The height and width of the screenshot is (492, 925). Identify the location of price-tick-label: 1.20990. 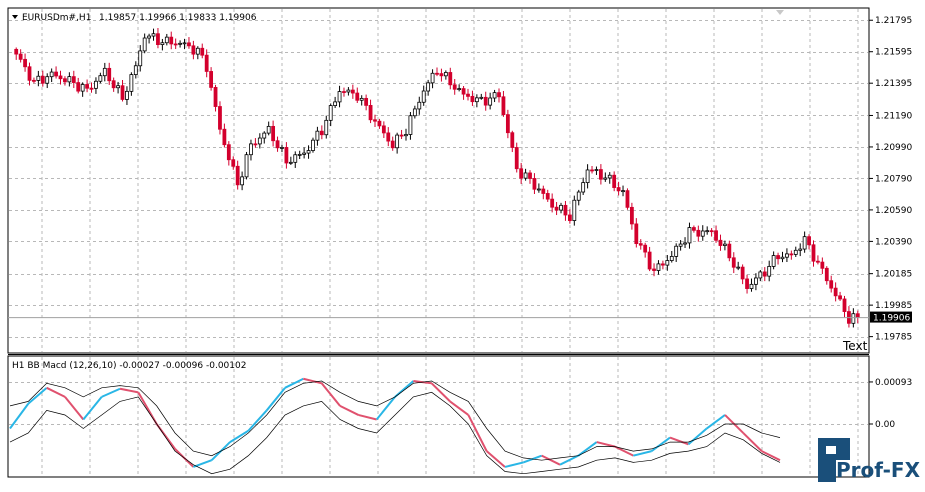
(893, 148).